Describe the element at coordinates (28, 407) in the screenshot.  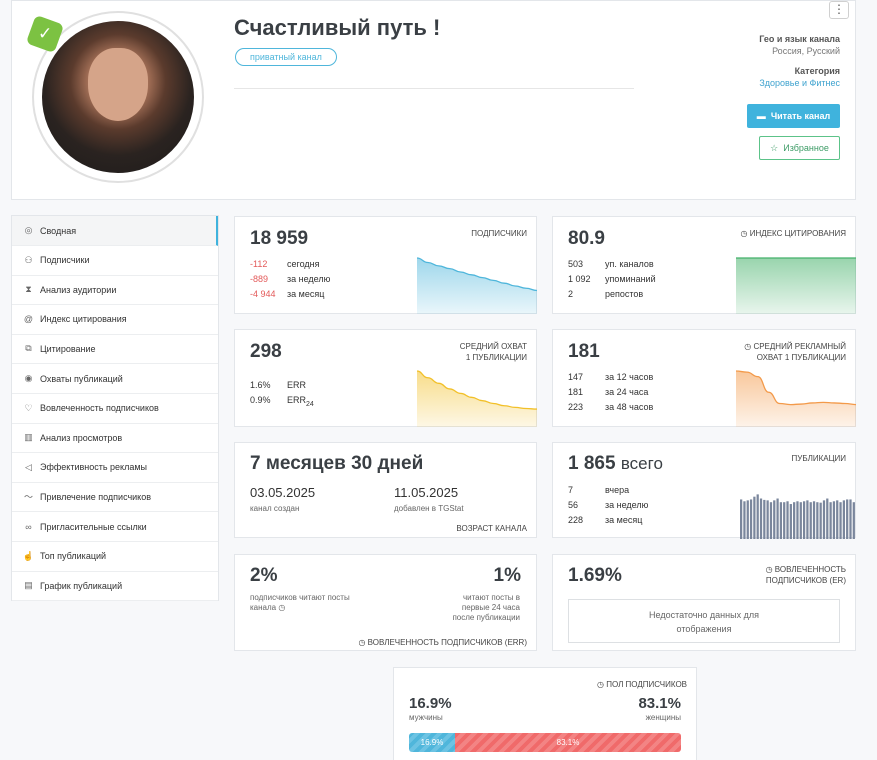
I see `heart-icon: ♡` at that location.